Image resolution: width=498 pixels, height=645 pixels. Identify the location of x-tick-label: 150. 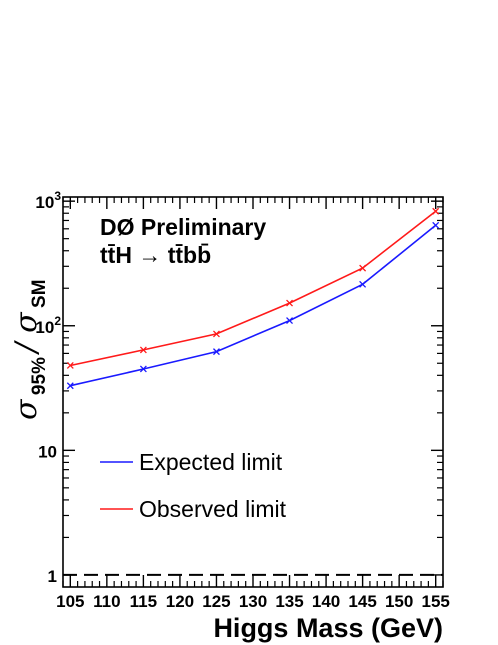
(399, 601).